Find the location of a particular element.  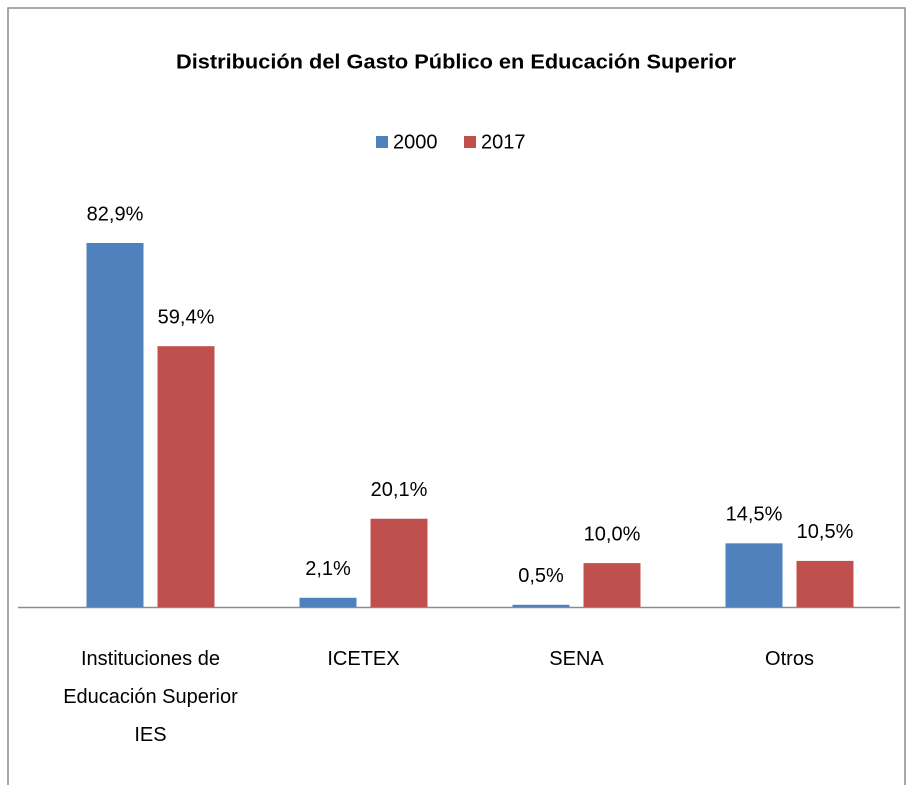

data-label: 10,5% is located at coordinates (825, 532).